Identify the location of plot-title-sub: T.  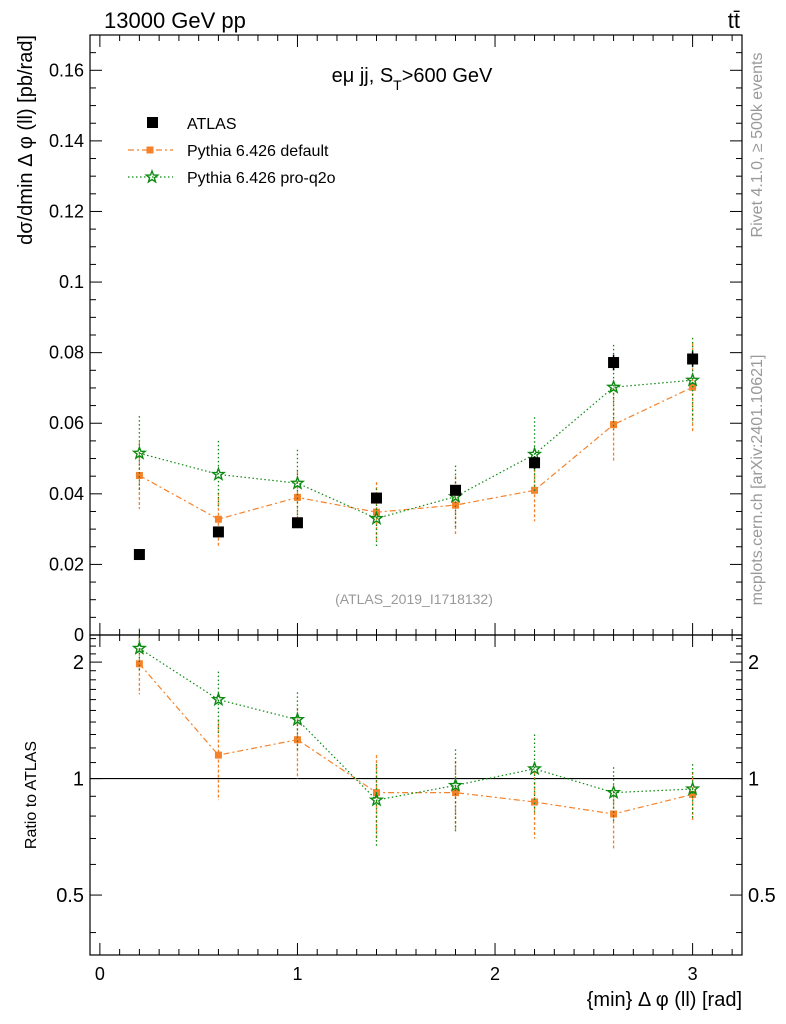
(397, 85).